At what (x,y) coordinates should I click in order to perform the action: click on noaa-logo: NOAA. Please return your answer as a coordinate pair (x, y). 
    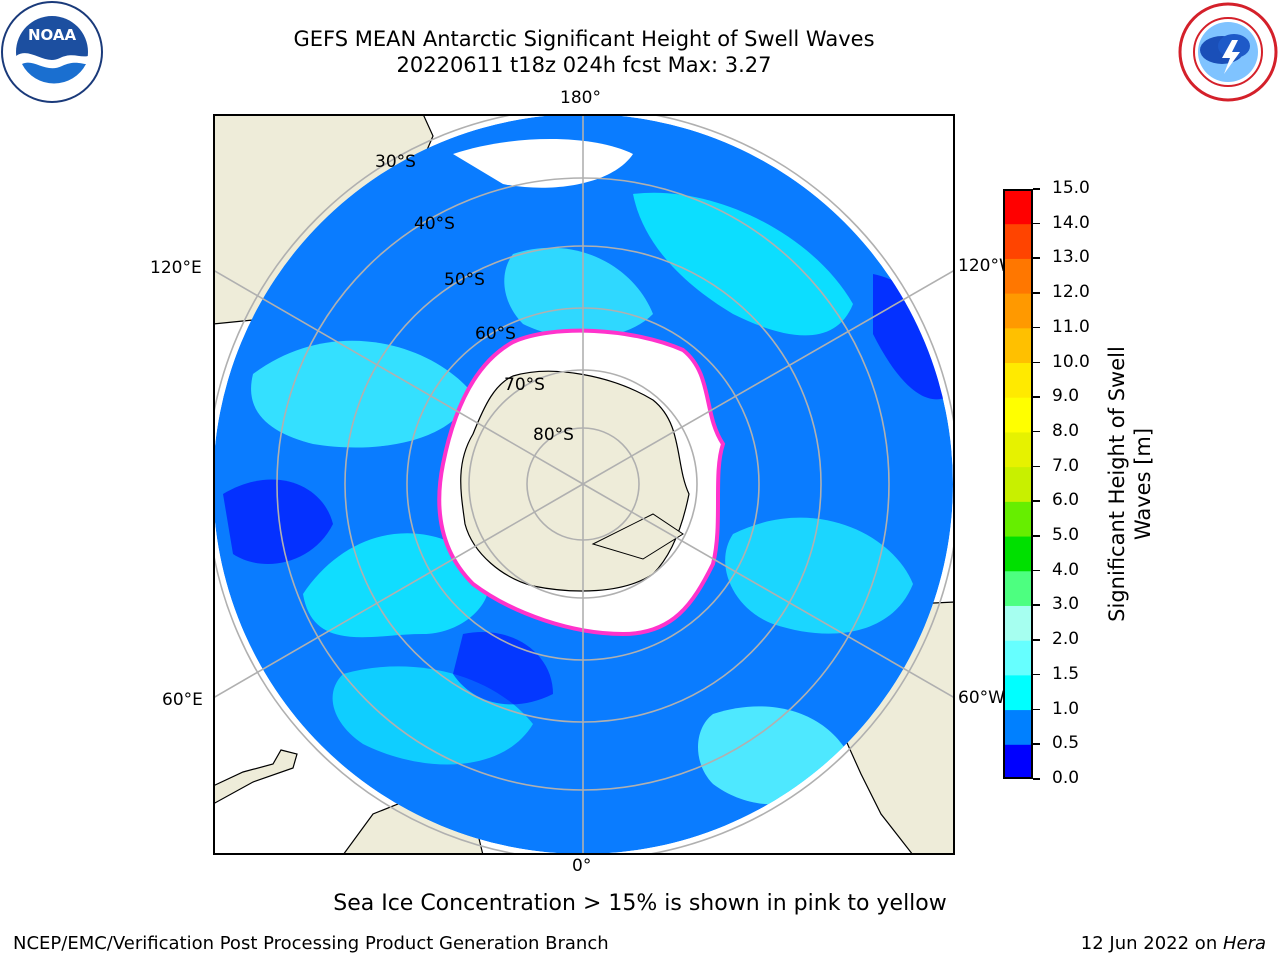
    Looking at the image, I should click on (52, 52).